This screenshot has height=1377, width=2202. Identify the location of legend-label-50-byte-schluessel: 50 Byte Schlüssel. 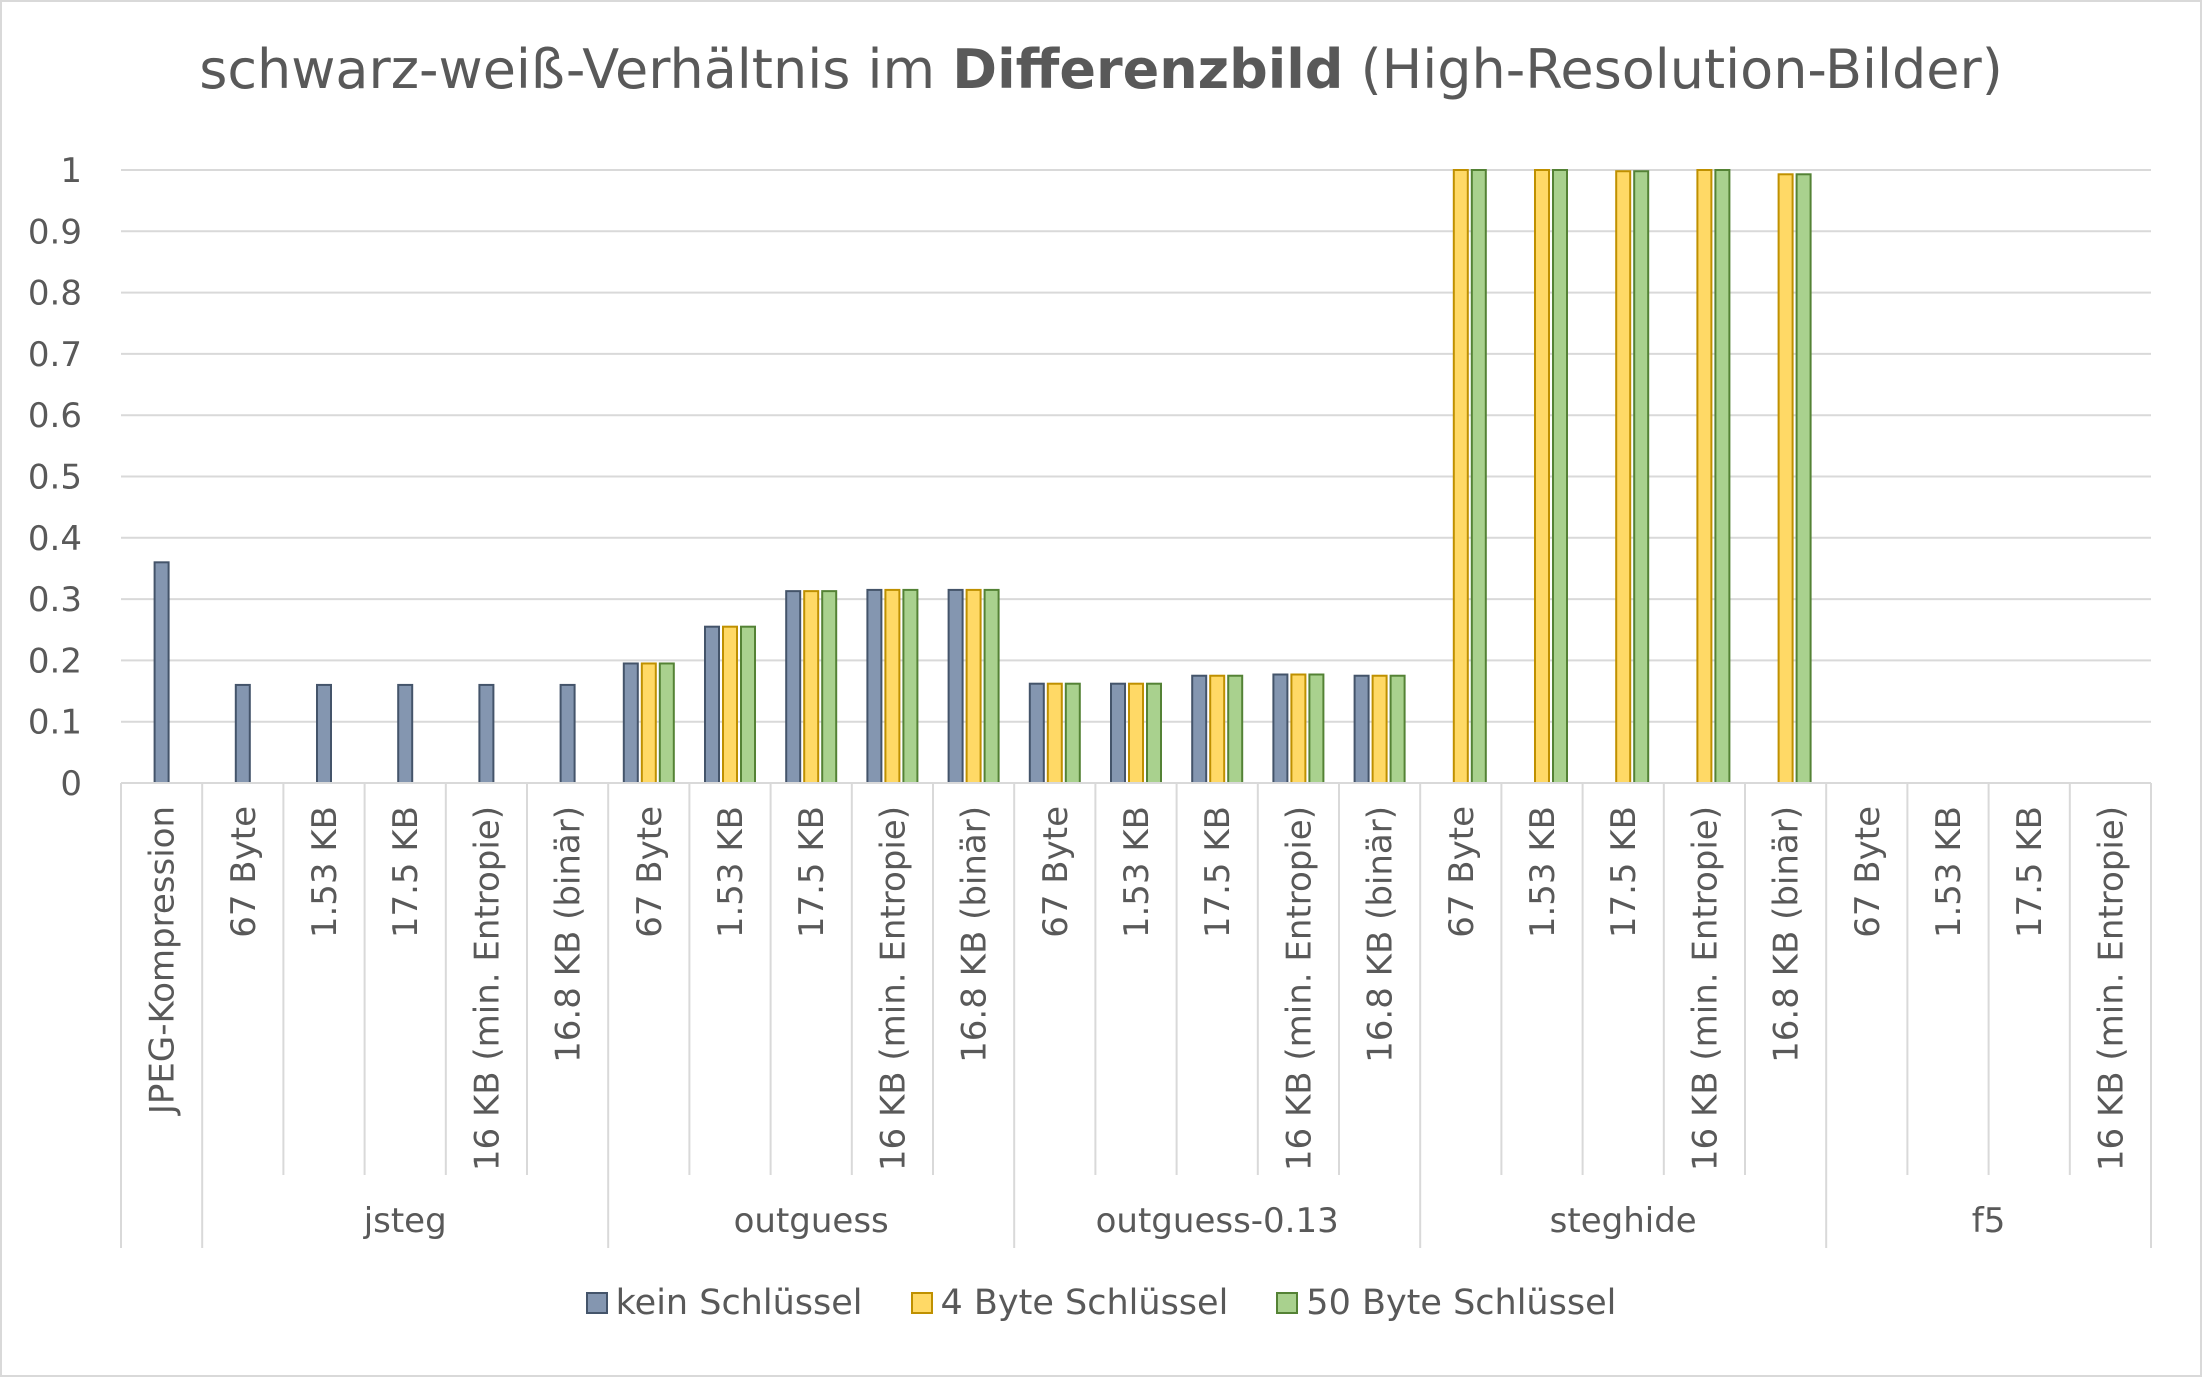
(1461, 1303).